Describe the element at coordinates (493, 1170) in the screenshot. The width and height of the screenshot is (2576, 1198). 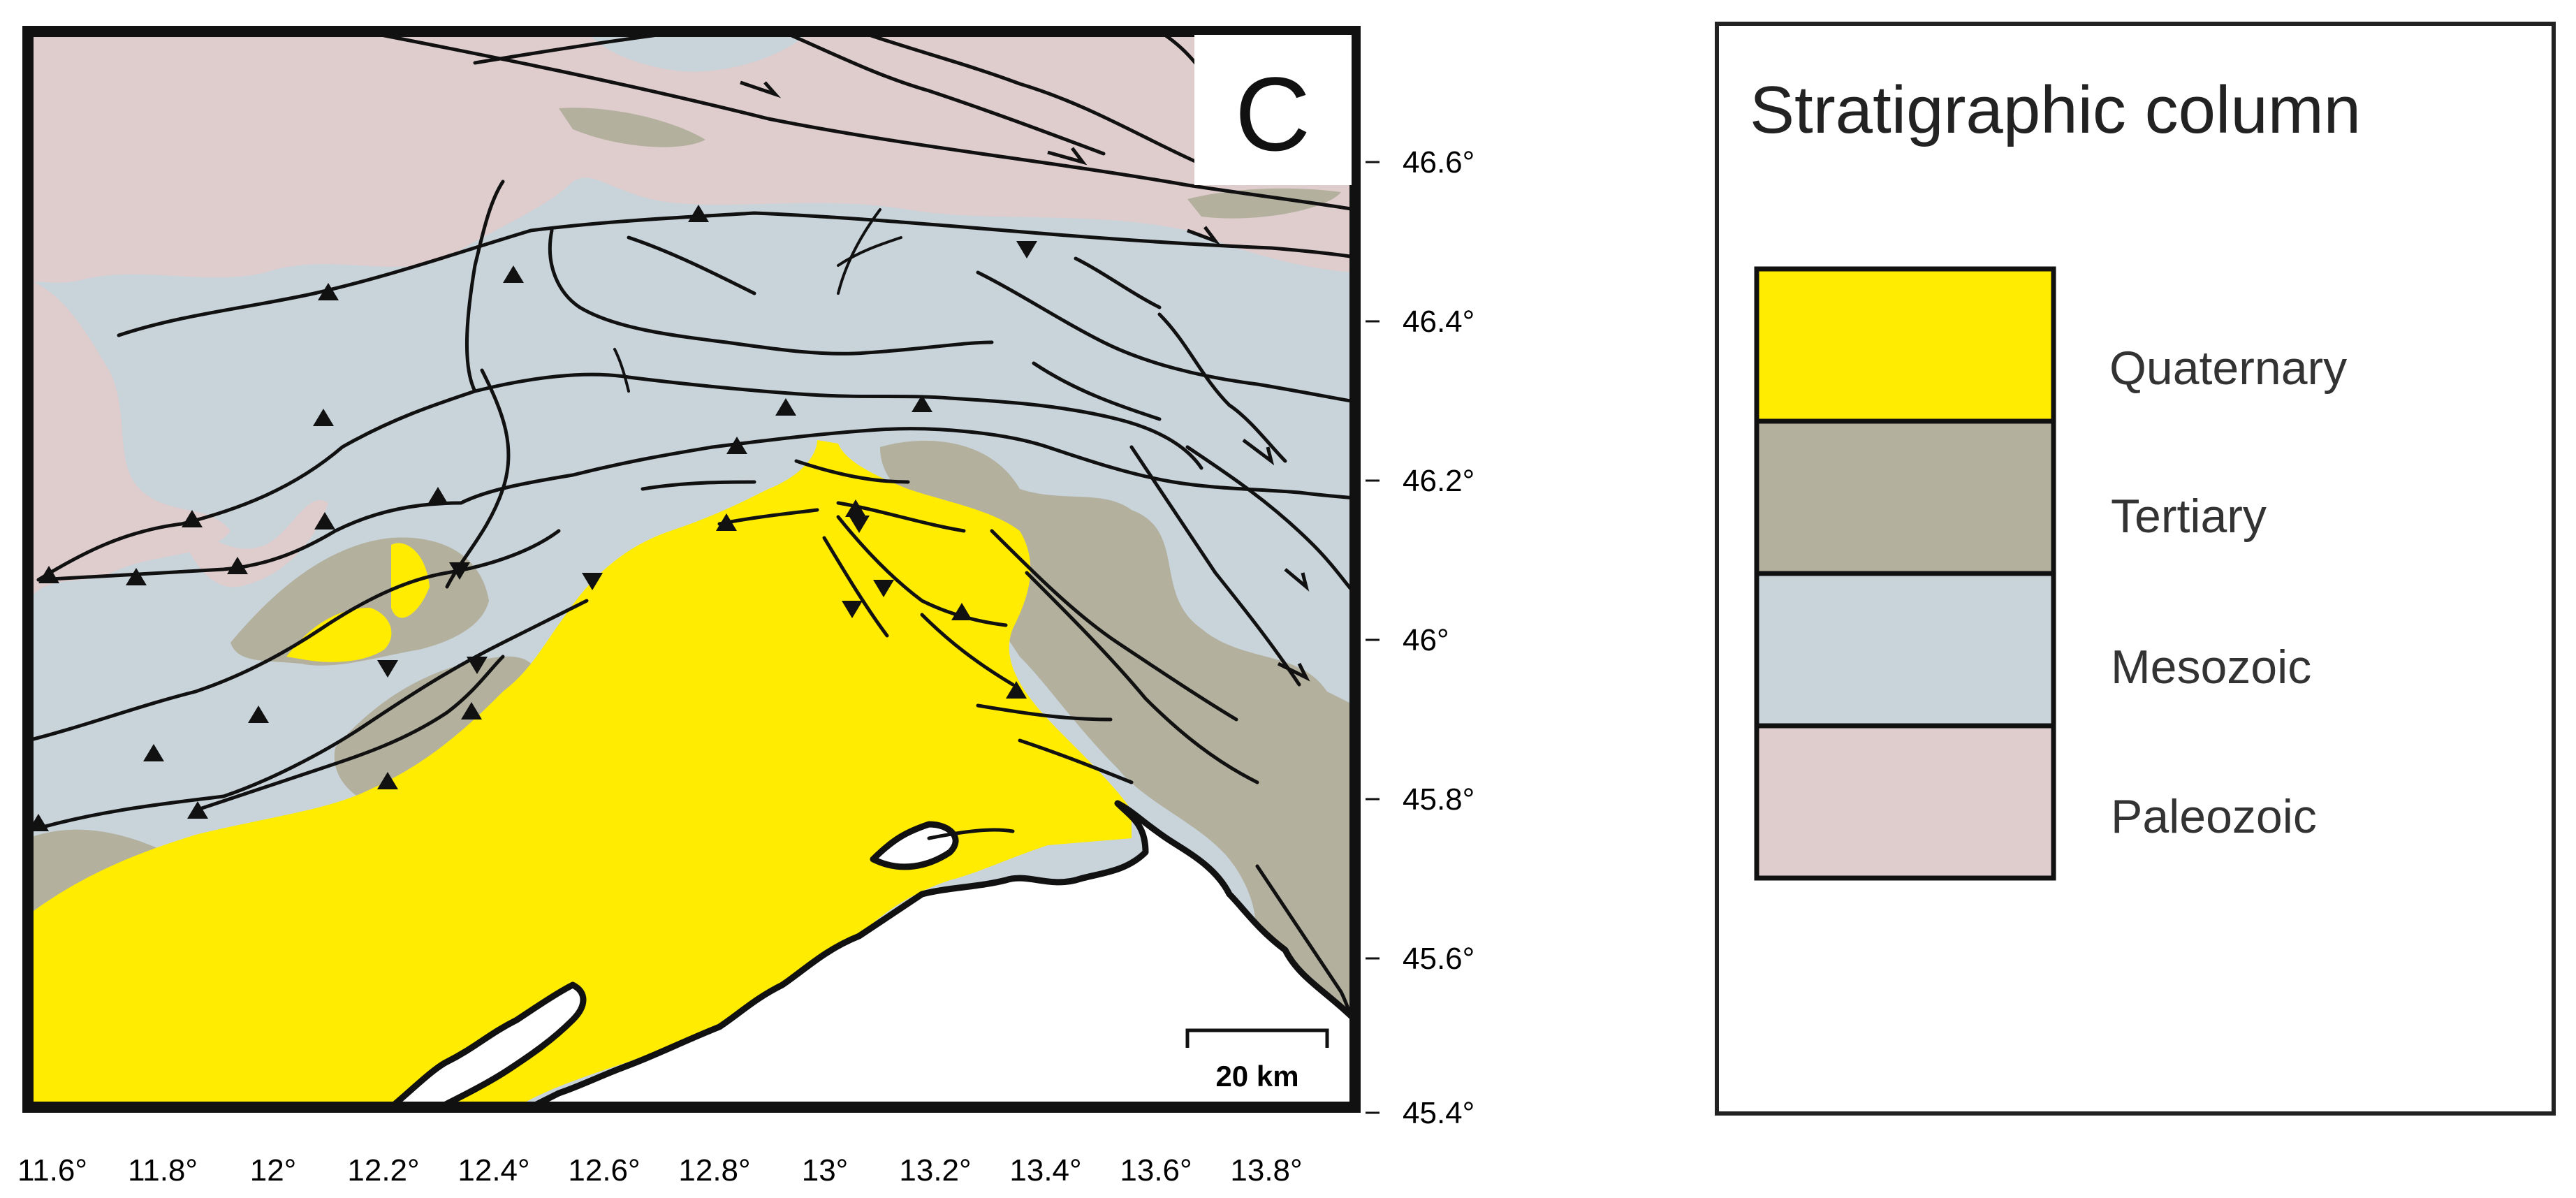
I see `lon-tick-label: 12.4°` at that location.